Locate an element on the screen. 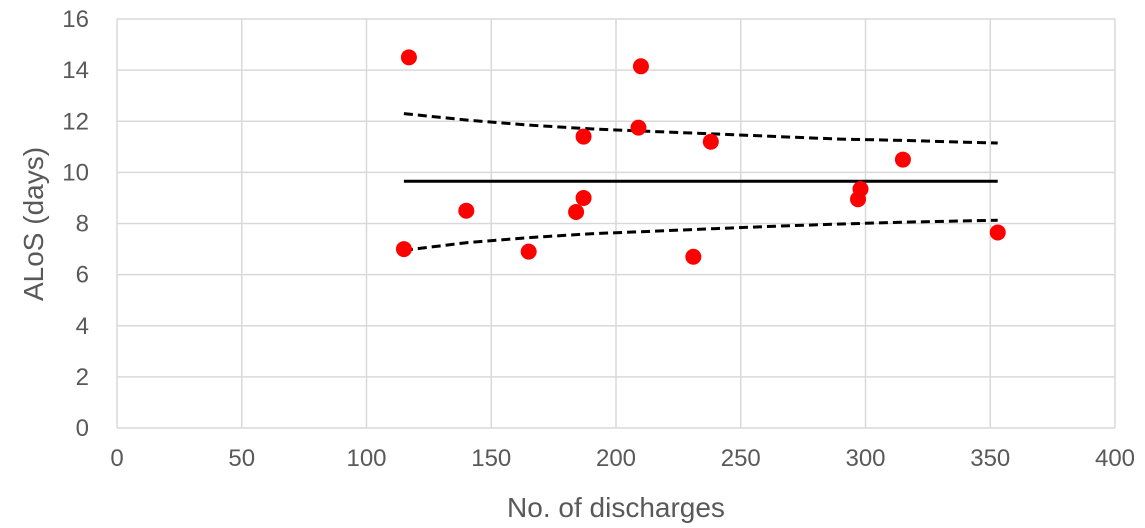 The width and height of the screenshot is (1145, 528). x-tick-label: 100 is located at coordinates (366, 458).